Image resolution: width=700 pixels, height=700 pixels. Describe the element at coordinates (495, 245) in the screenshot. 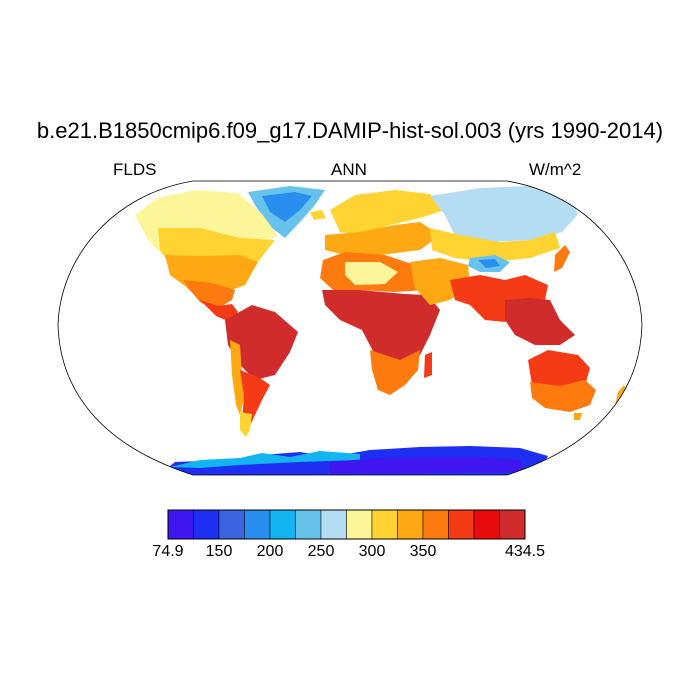

I see `central-asia` at that location.